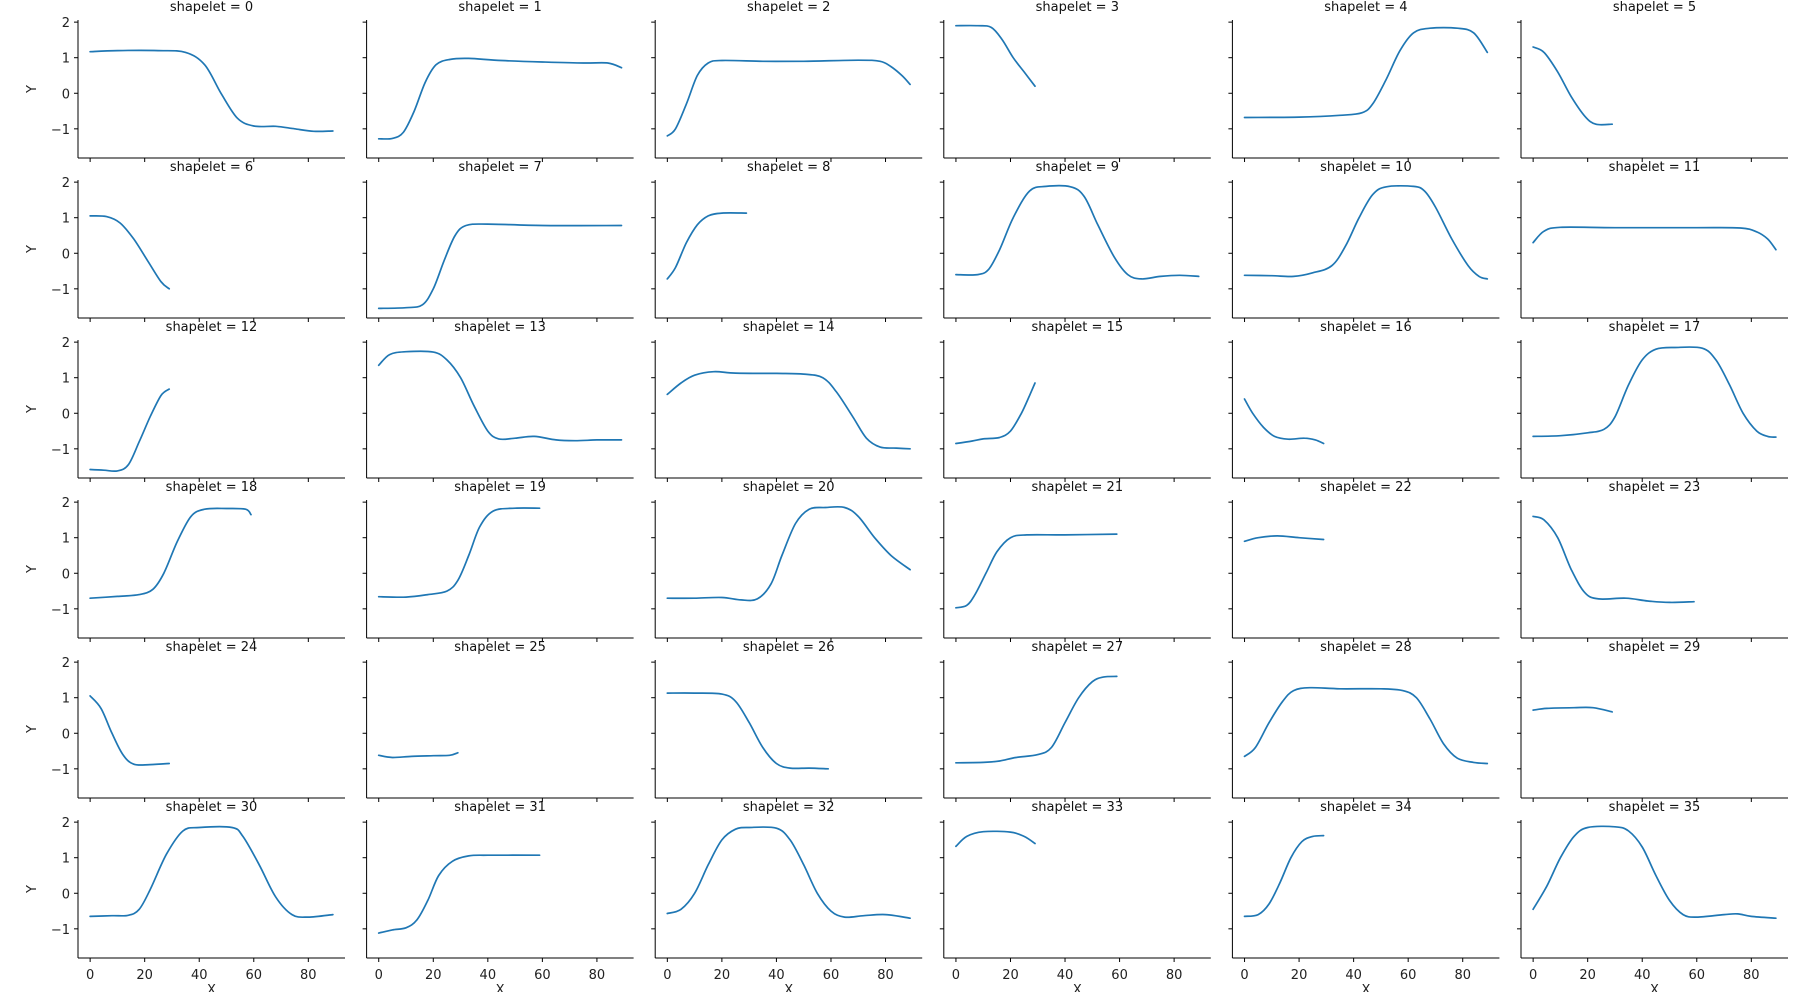 This screenshot has height=992, width=1800. I want to click on panel-title: shapelet = 30, so click(212, 807).